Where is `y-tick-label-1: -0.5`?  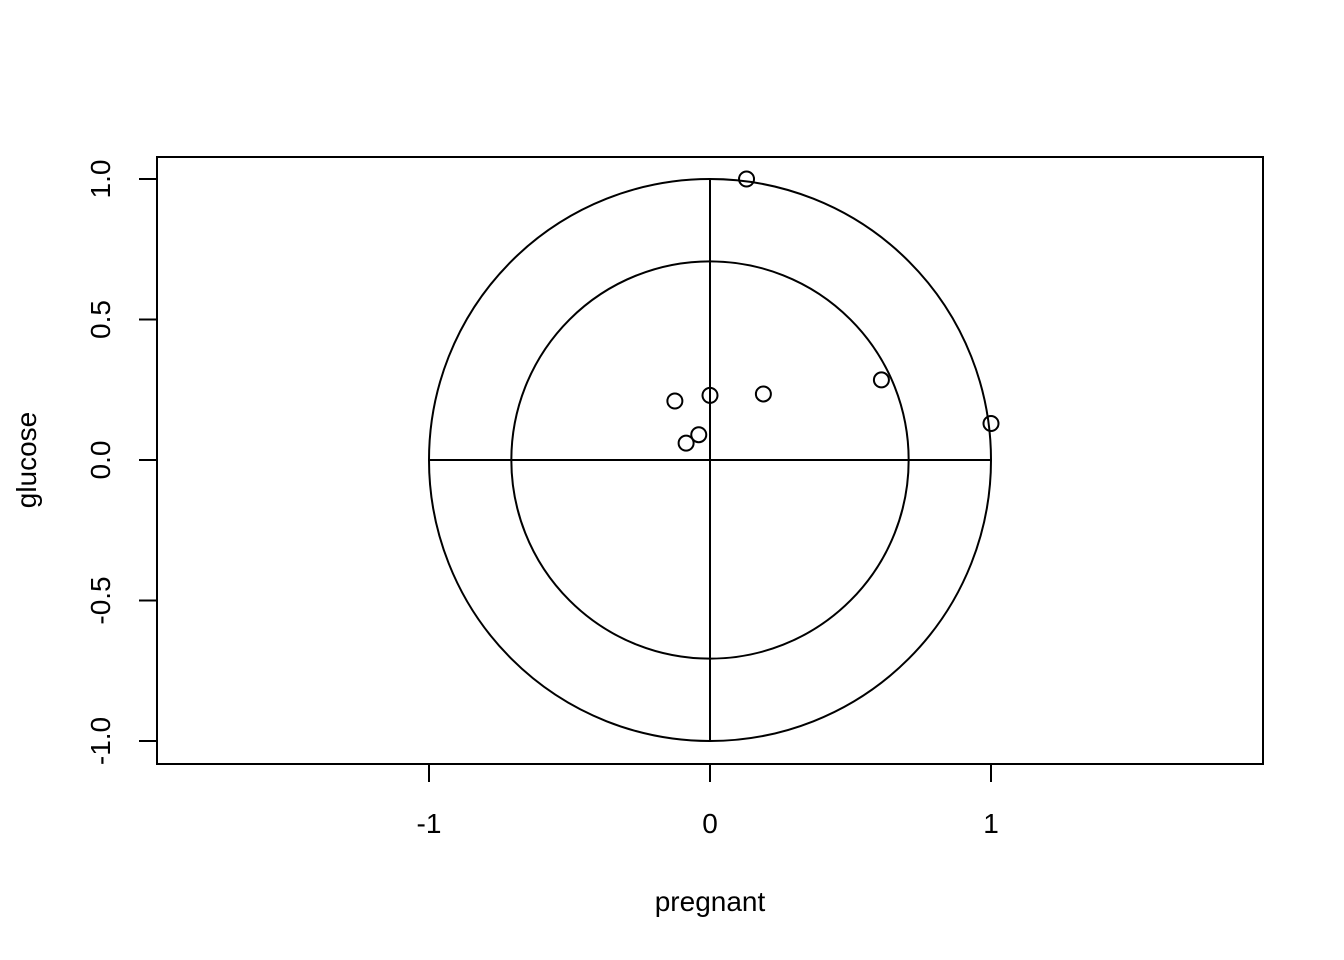 y-tick-label-1: -0.5 is located at coordinates (100, 600).